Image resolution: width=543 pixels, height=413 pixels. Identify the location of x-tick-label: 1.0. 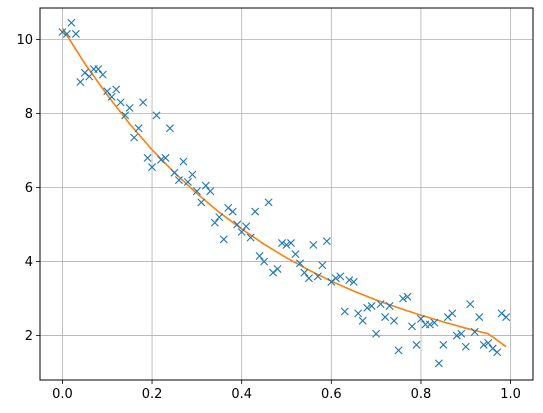
(510, 394).